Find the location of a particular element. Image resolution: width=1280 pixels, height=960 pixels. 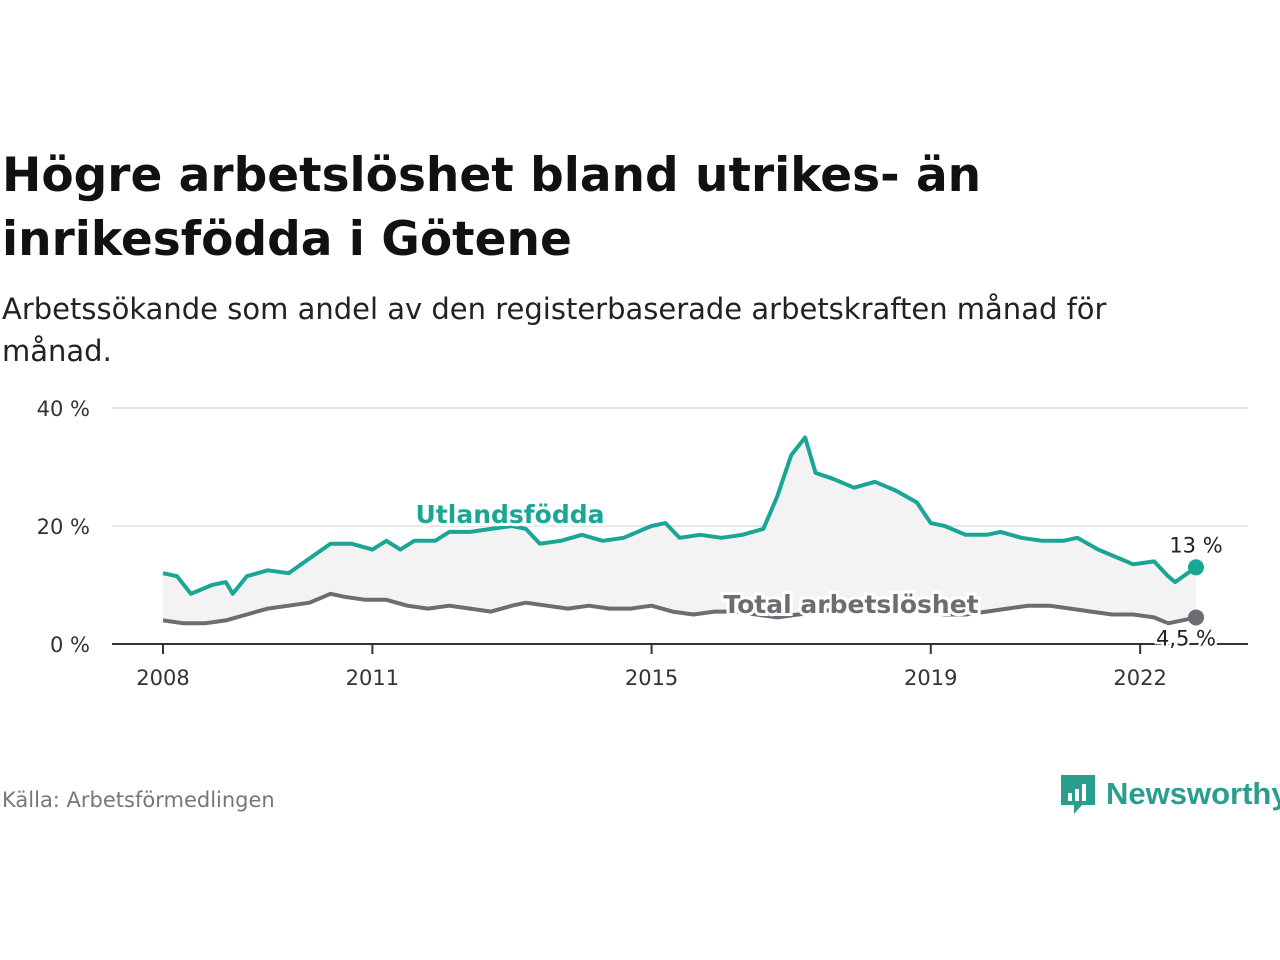

series-line-utlandsfodda is located at coordinates (680, 515).